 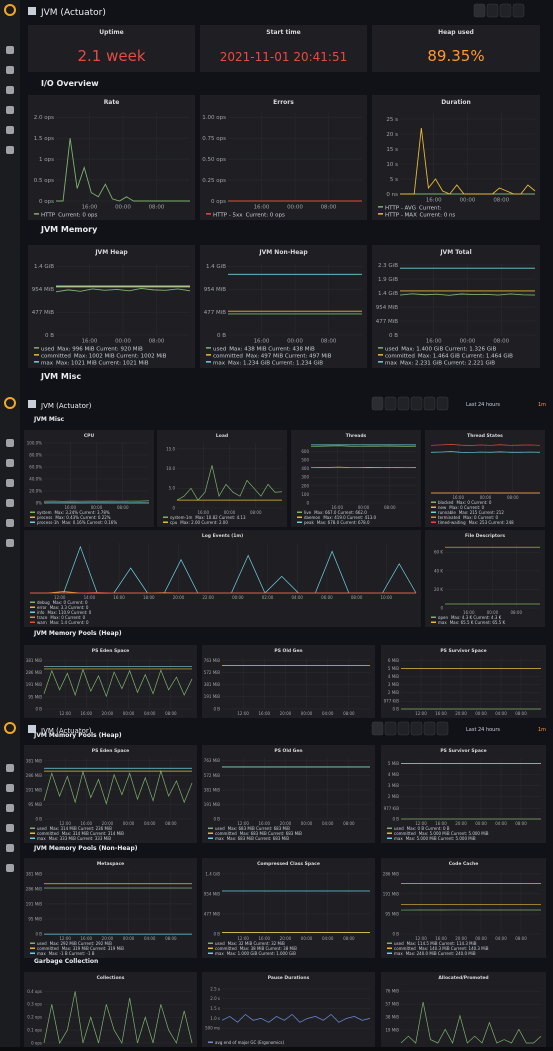 What do you see at coordinates (461, 823) in the screenshot?
I see `x-tick-label: 20:00` at bounding box center [461, 823].